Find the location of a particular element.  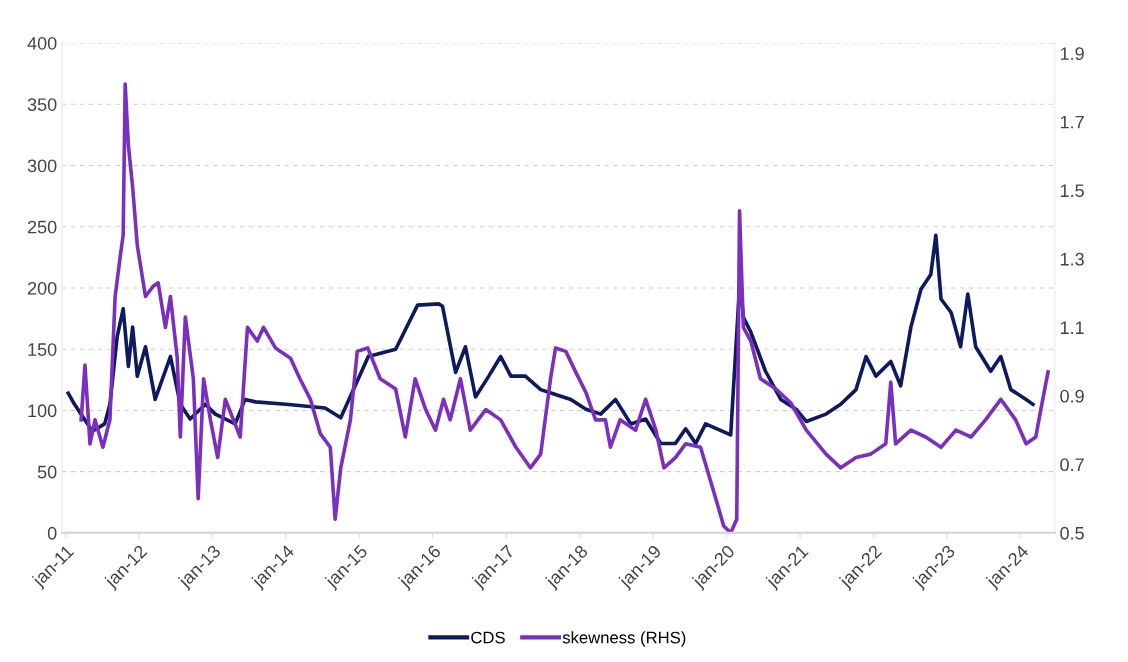

legend-label: skewness (RHS) is located at coordinates (624, 639).